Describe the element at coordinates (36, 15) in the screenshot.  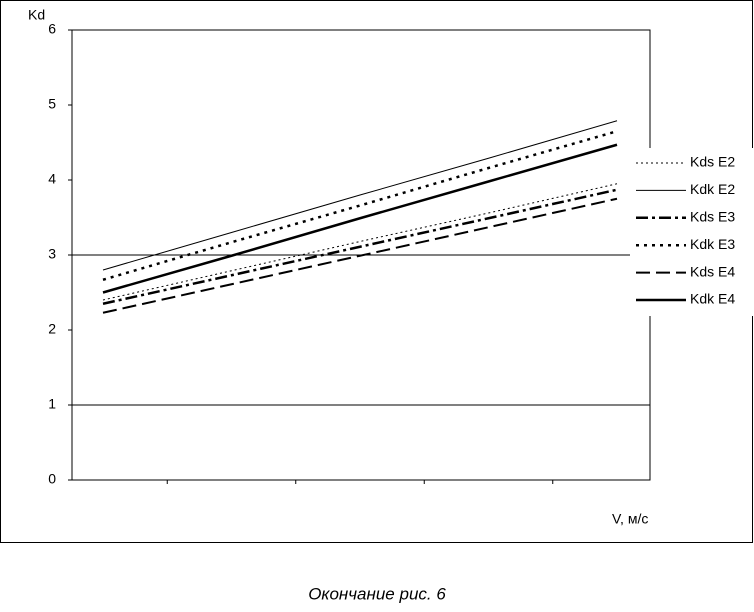
I see `y-axis-label: Kd` at that location.